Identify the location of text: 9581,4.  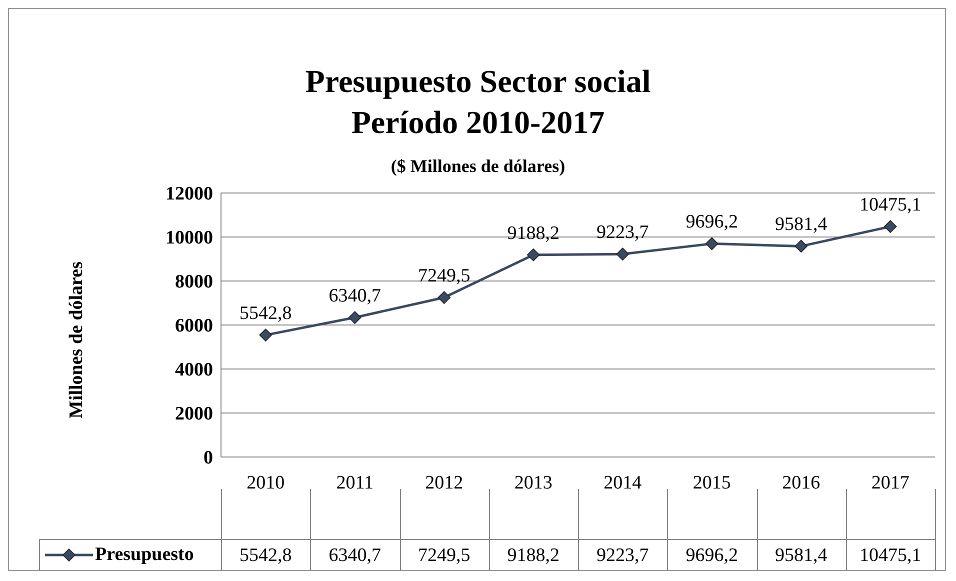
(801, 225).